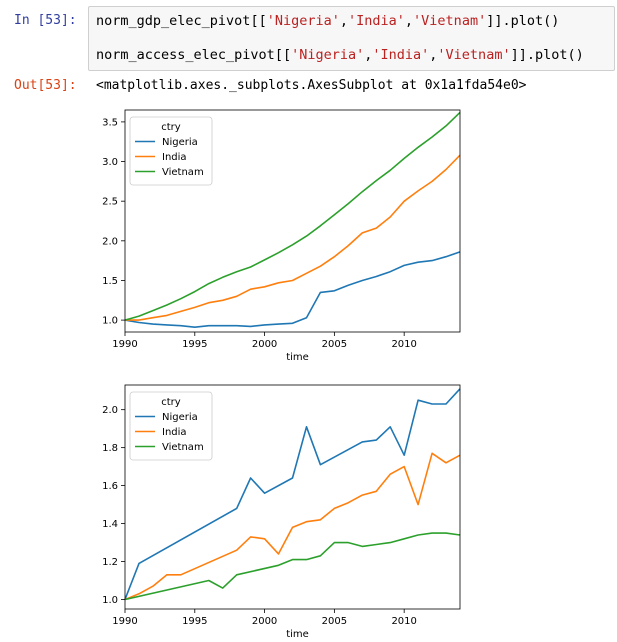 Image resolution: width=617 pixels, height=642 pixels. I want to click on y-tick-label: 1.2, so click(110, 562).